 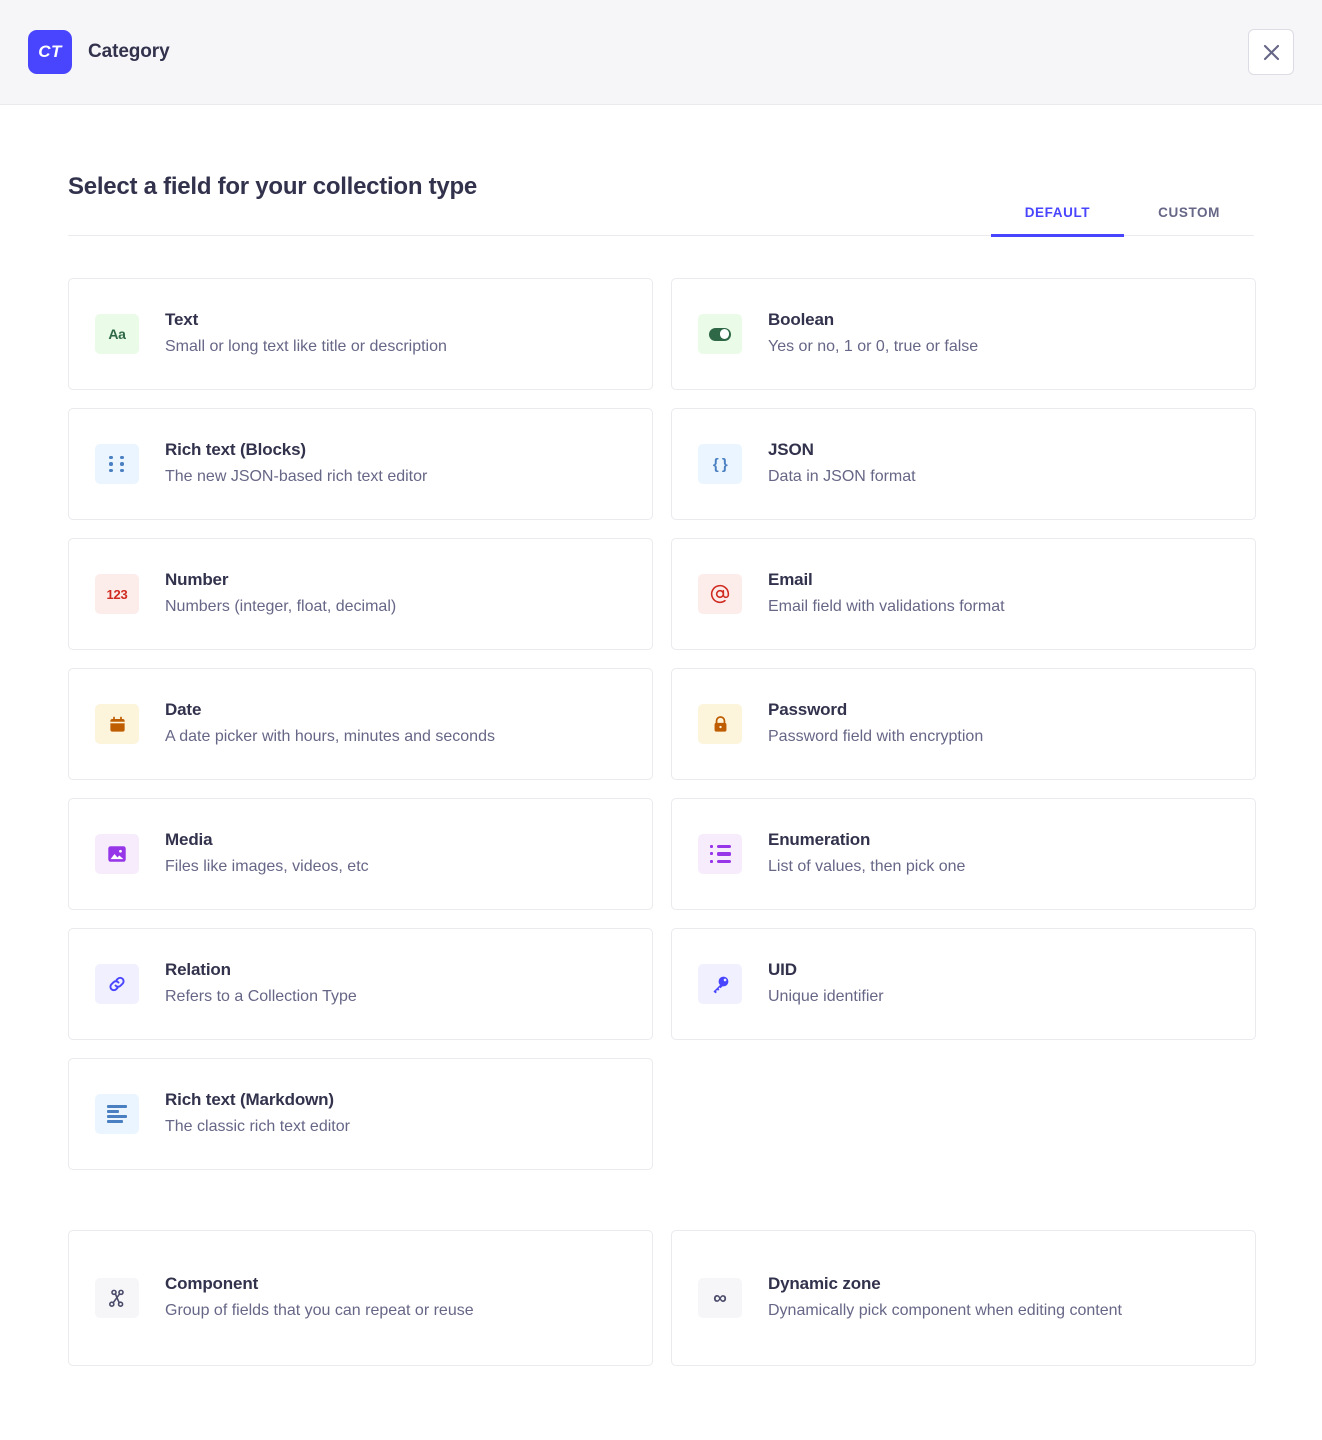 I want to click on text-aa-icon-label: Aa, so click(x=117, y=334).